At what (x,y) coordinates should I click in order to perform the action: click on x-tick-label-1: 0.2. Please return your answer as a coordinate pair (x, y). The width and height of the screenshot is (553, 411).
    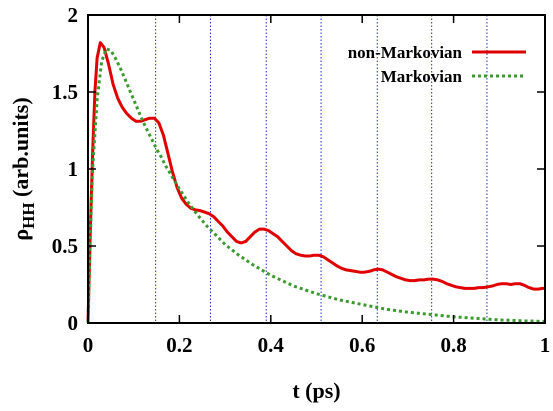
    Looking at the image, I should click on (179, 345).